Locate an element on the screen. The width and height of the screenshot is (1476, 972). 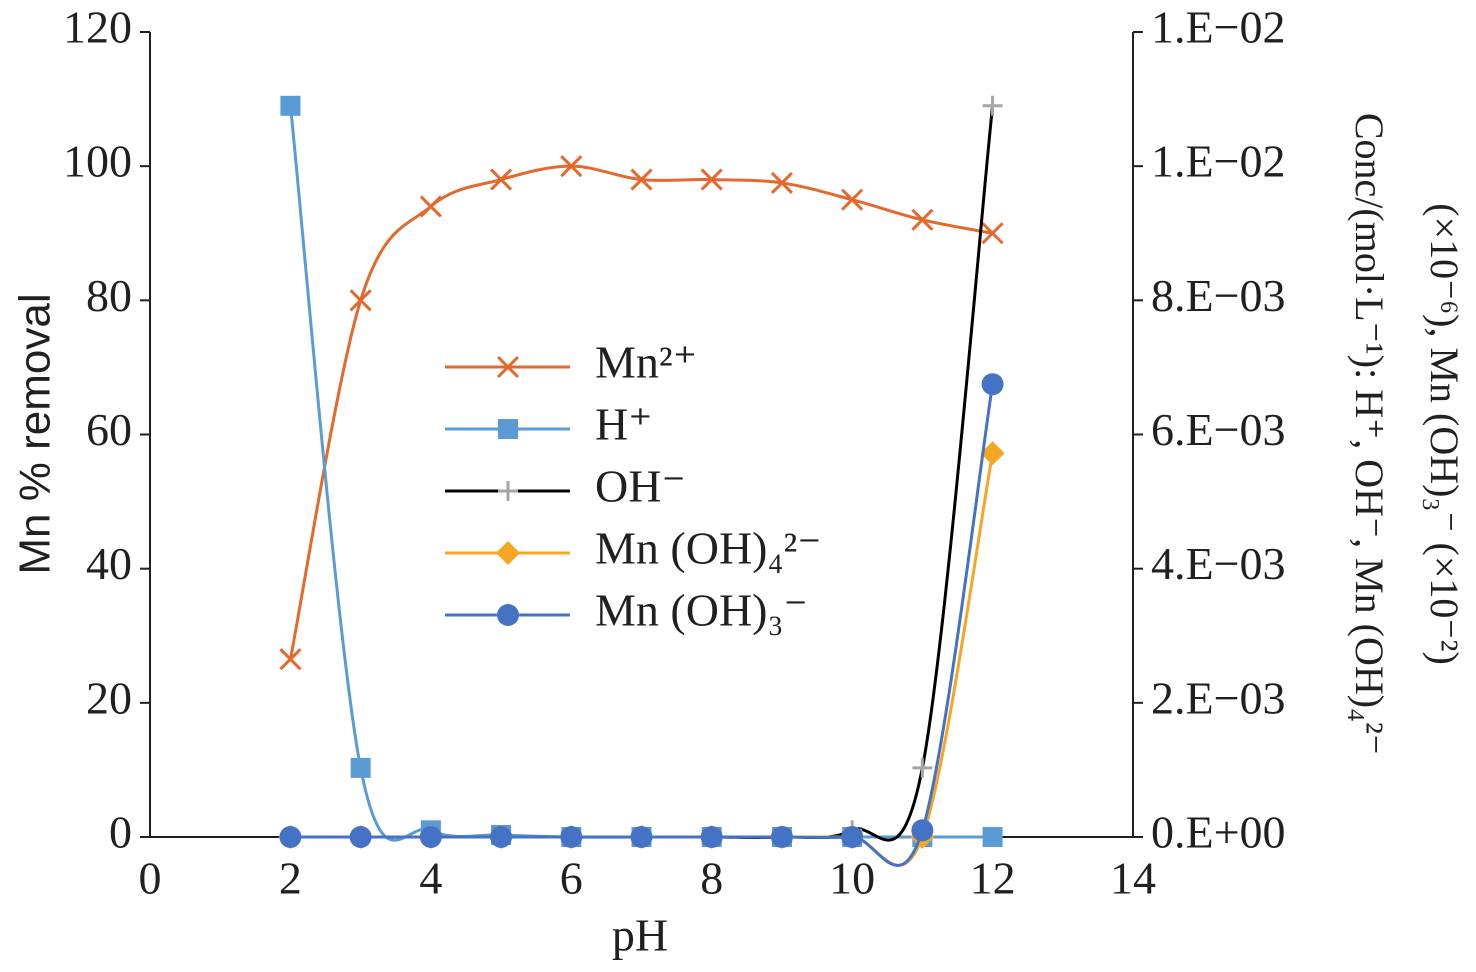
y2-tick-label: 8.E−03 is located at coordinates (1218, 295).